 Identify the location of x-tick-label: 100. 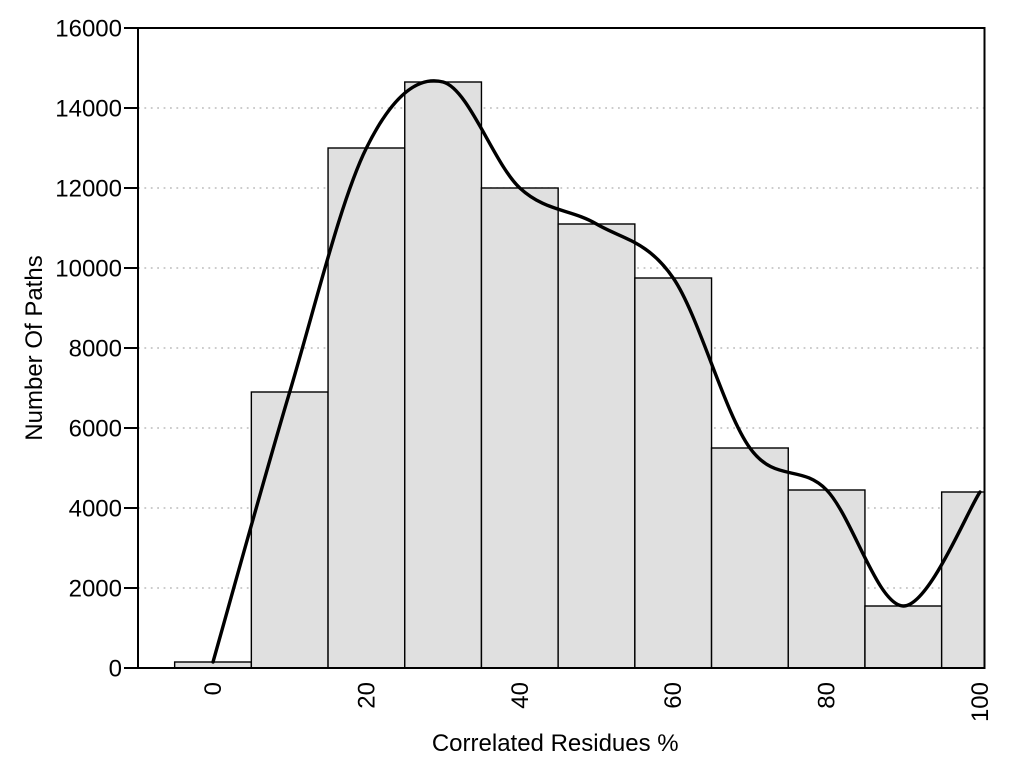
(980, 702).